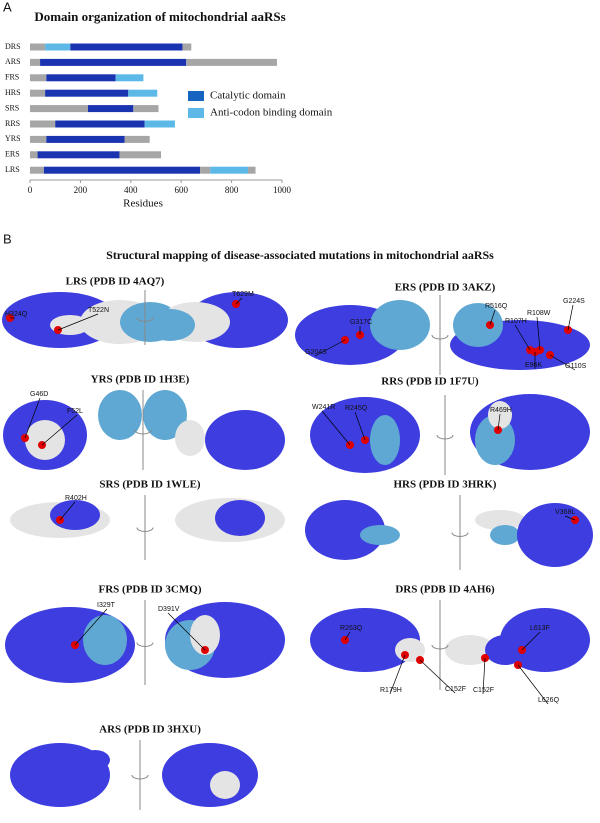  What do you see at coordinates (565, 512) in the screenshot?
I see `mutation-label: V368L` at bounding box center [565, 512].